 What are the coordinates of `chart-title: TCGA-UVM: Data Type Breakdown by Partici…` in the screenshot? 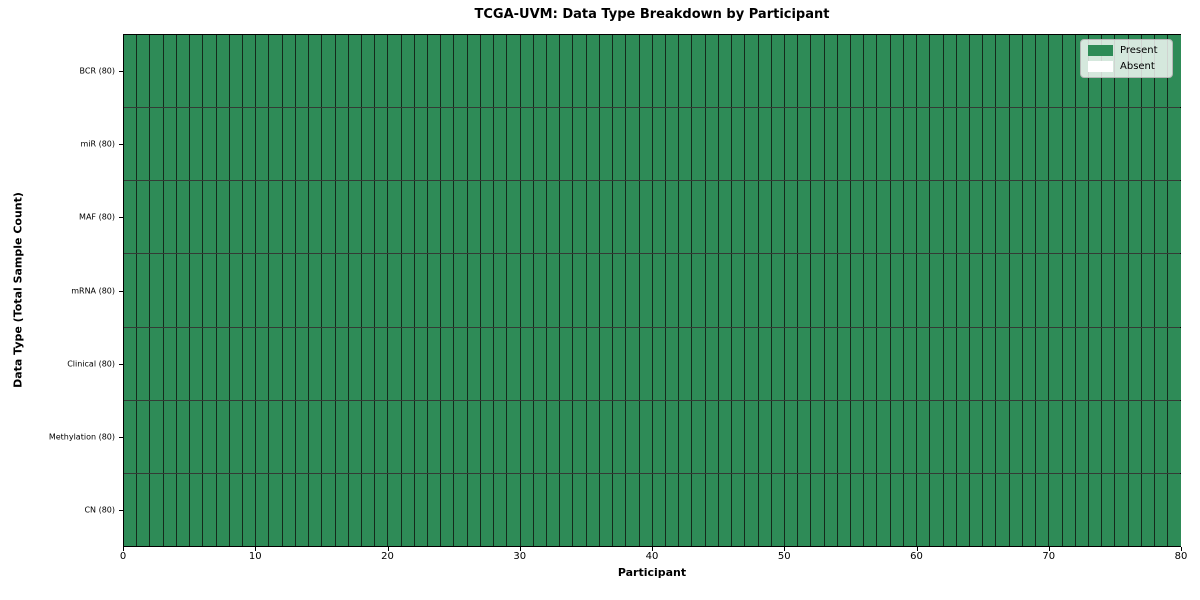 It's located at (652, 14).